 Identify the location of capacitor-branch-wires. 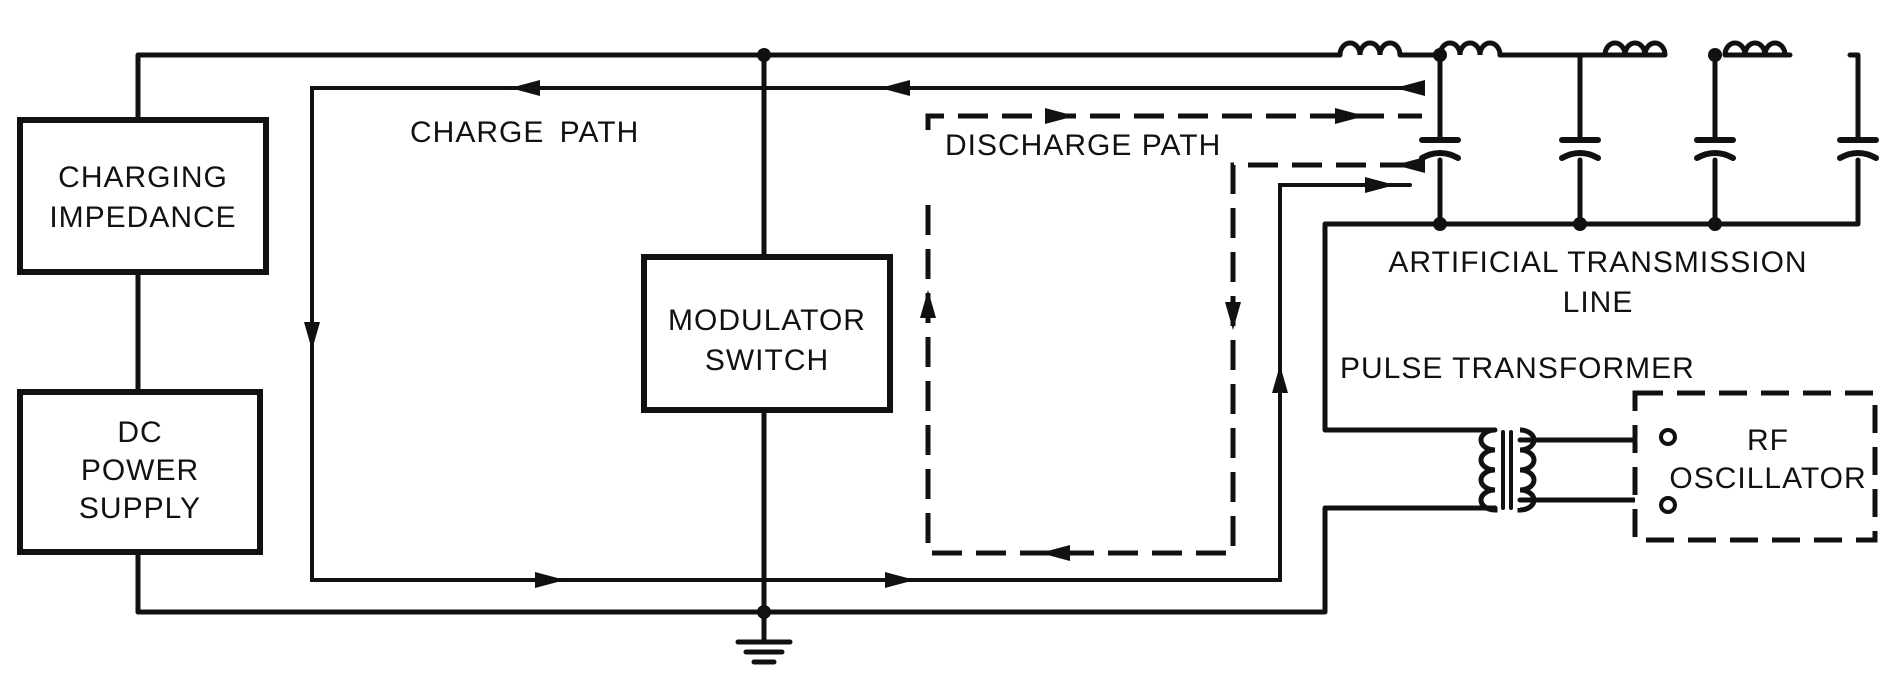
(1649, 139).